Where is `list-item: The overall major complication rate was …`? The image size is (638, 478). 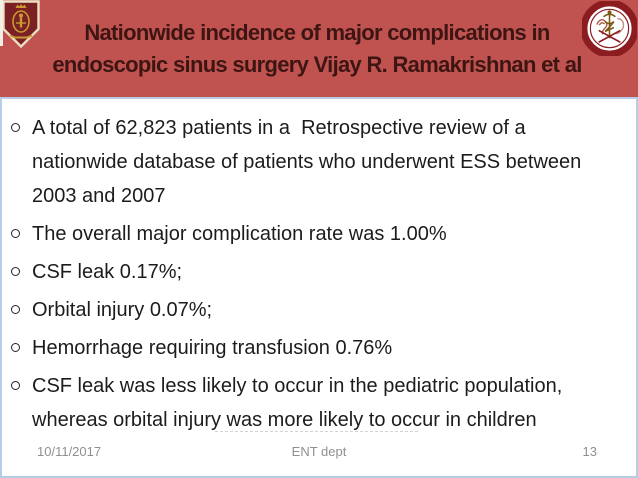 list-item: The overall major complication rate was … is located at coordinates (312, 234).